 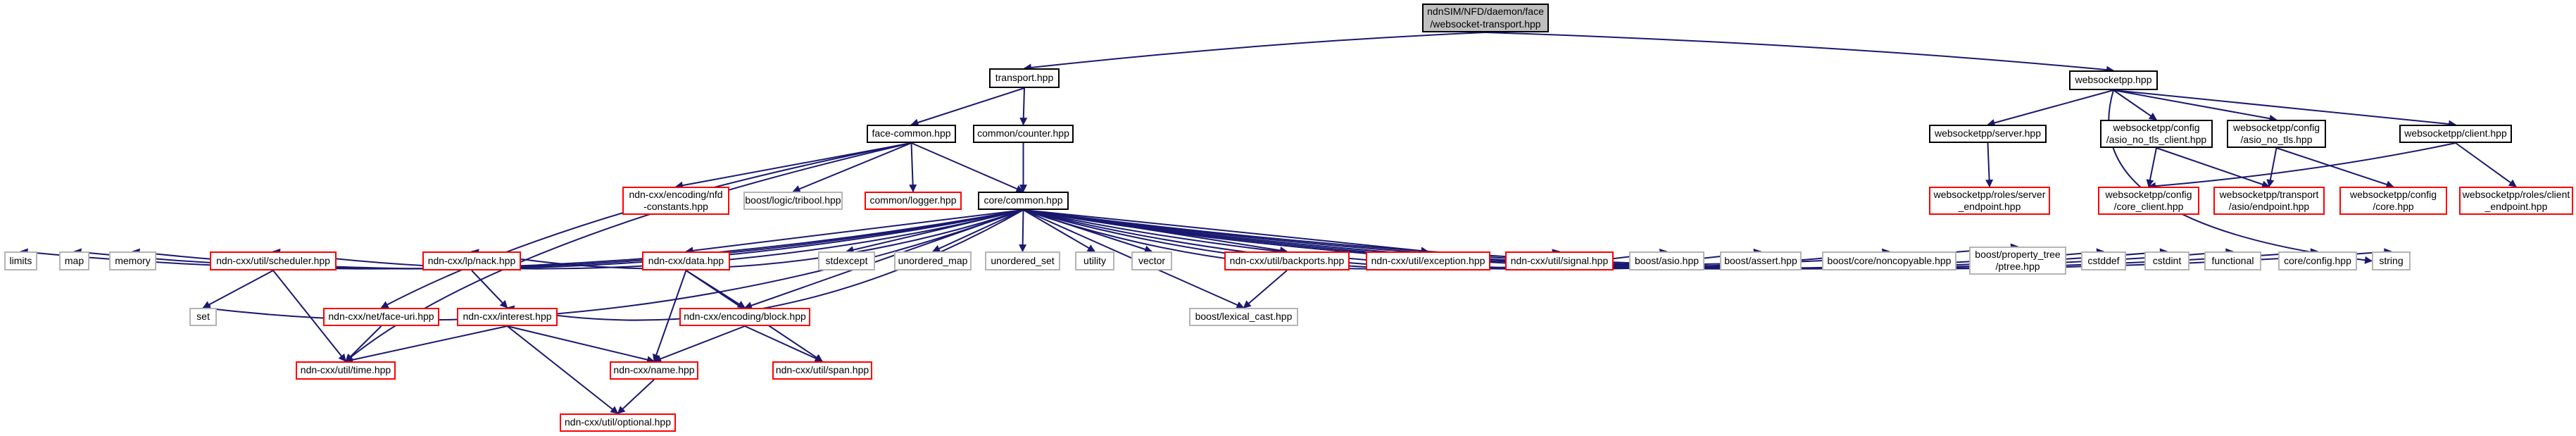 What do you see at coordinates (2285, 108) in the screenshot?
I see `edge-websocketpp-to-wsclient` at bounding box center [2285, 108].